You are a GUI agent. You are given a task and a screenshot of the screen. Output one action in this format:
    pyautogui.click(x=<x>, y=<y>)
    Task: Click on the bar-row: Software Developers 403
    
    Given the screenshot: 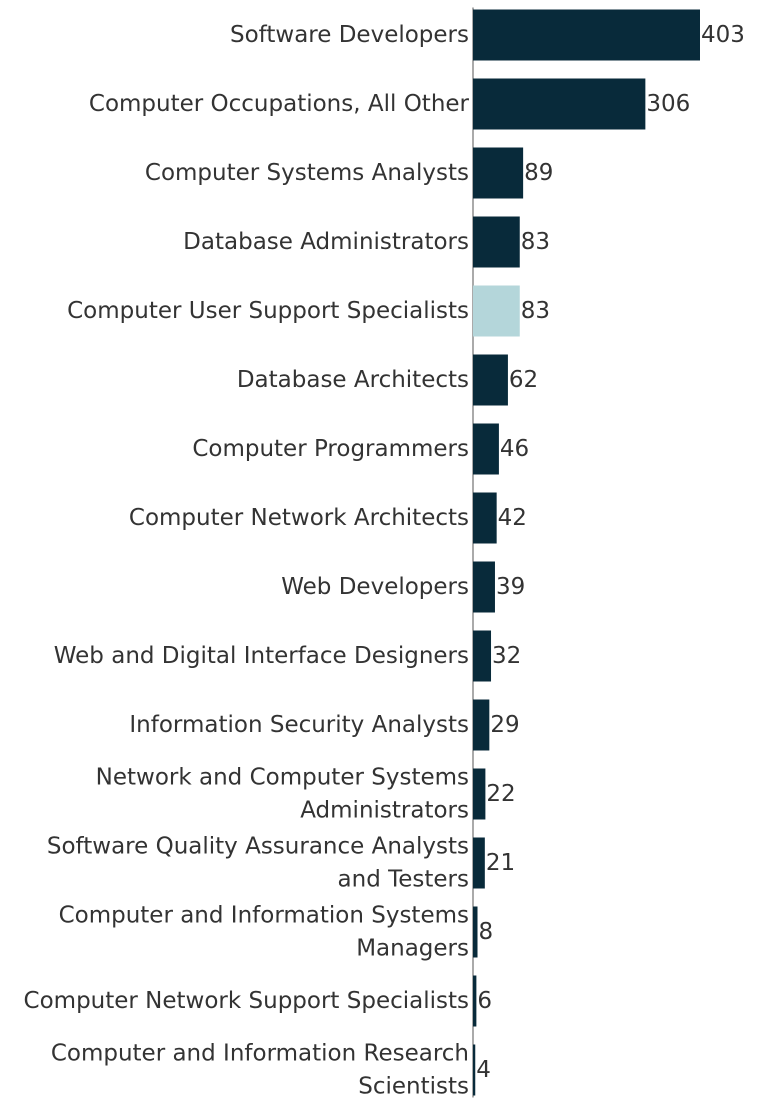 What is the action you would take?
    pyautogui.click(x=487, y=35)
    